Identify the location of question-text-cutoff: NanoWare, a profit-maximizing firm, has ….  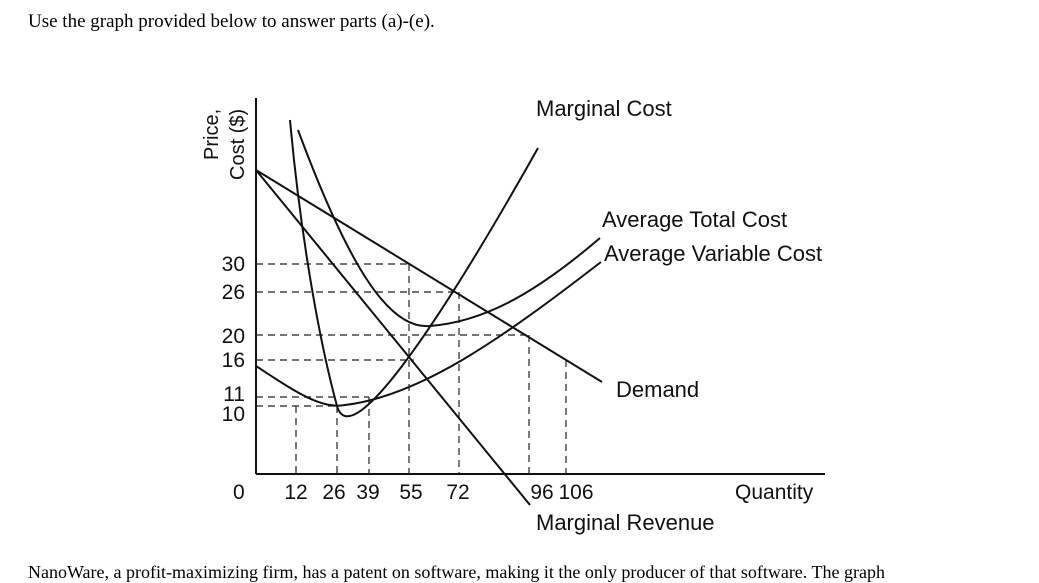
(456, 572).